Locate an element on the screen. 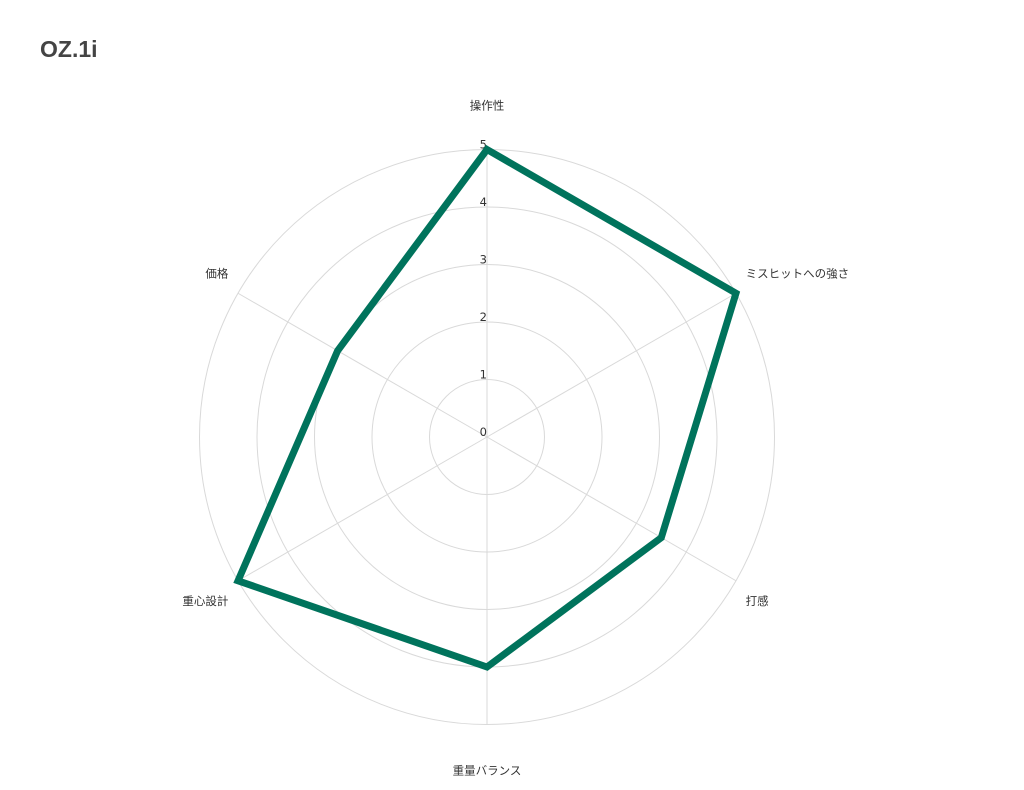  axis-label: 価格 is located at coordinates (216, 273).